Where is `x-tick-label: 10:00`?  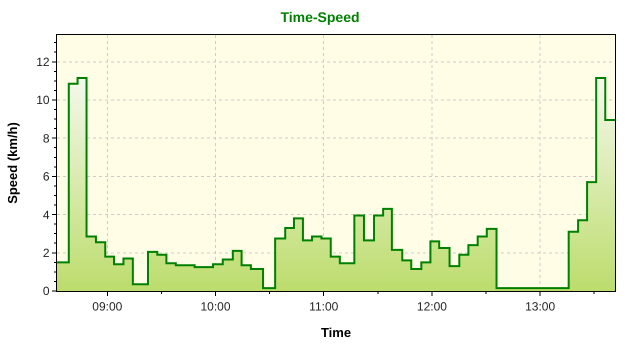
x-tick-label: 10:00 is located at coordinates (215, 306).